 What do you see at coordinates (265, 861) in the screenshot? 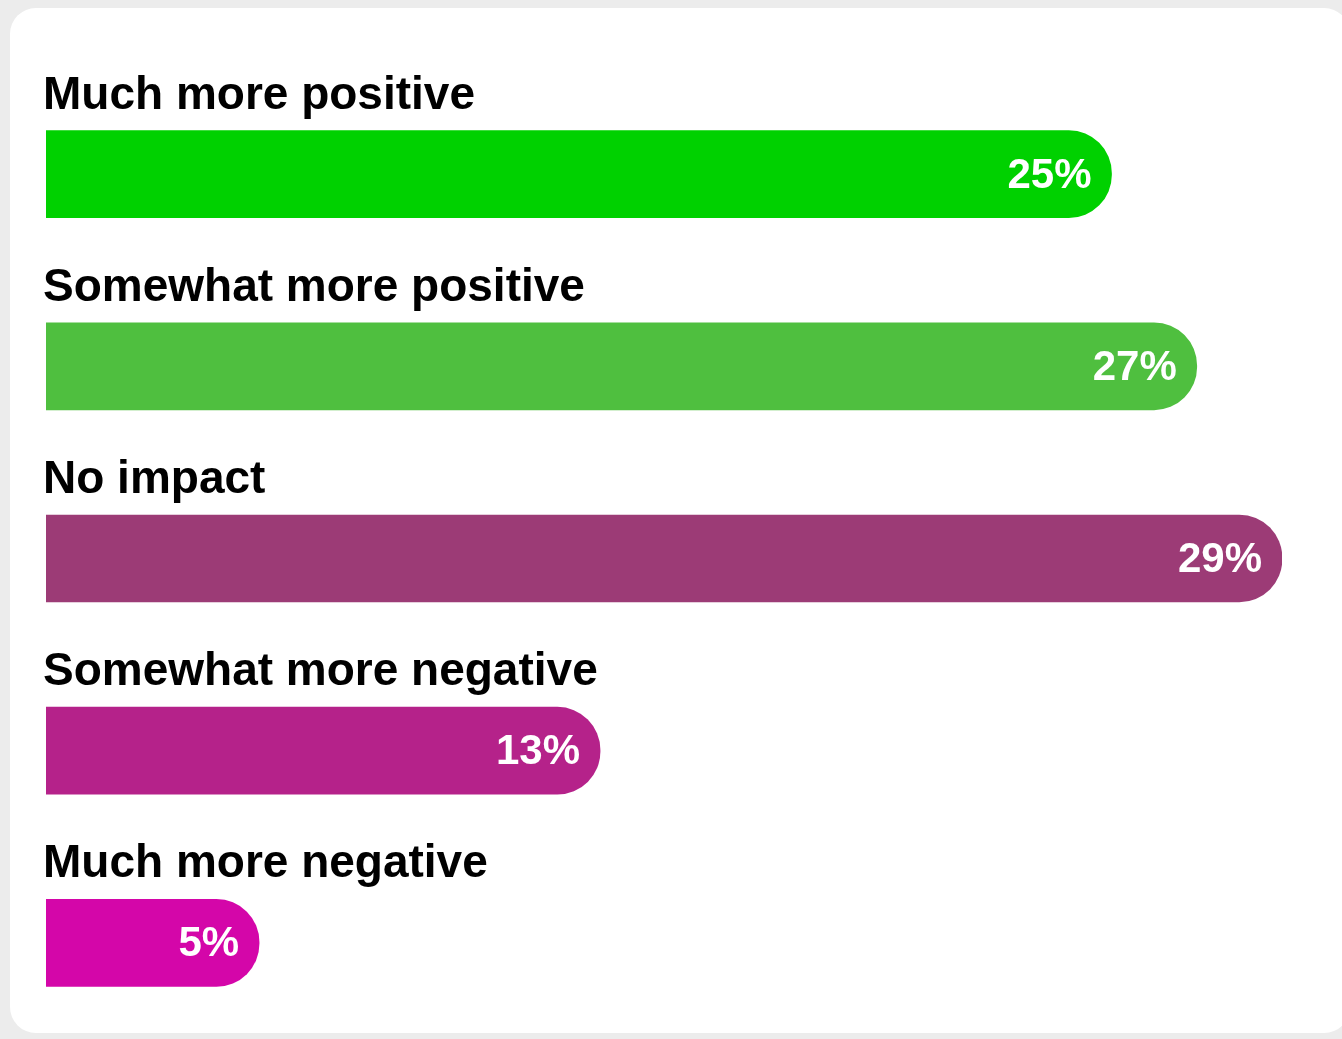
I see `y-tick-label: Much more negative` at bounding box center [265, 861].